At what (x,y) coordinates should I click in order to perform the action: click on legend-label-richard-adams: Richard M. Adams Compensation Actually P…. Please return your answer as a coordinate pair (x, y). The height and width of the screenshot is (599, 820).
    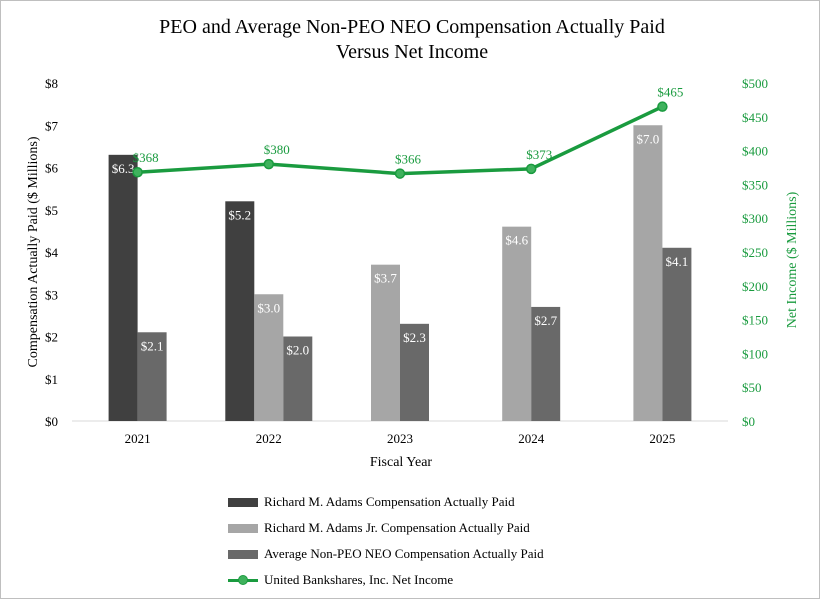
    Looking at the image, I should click on (389, 501).